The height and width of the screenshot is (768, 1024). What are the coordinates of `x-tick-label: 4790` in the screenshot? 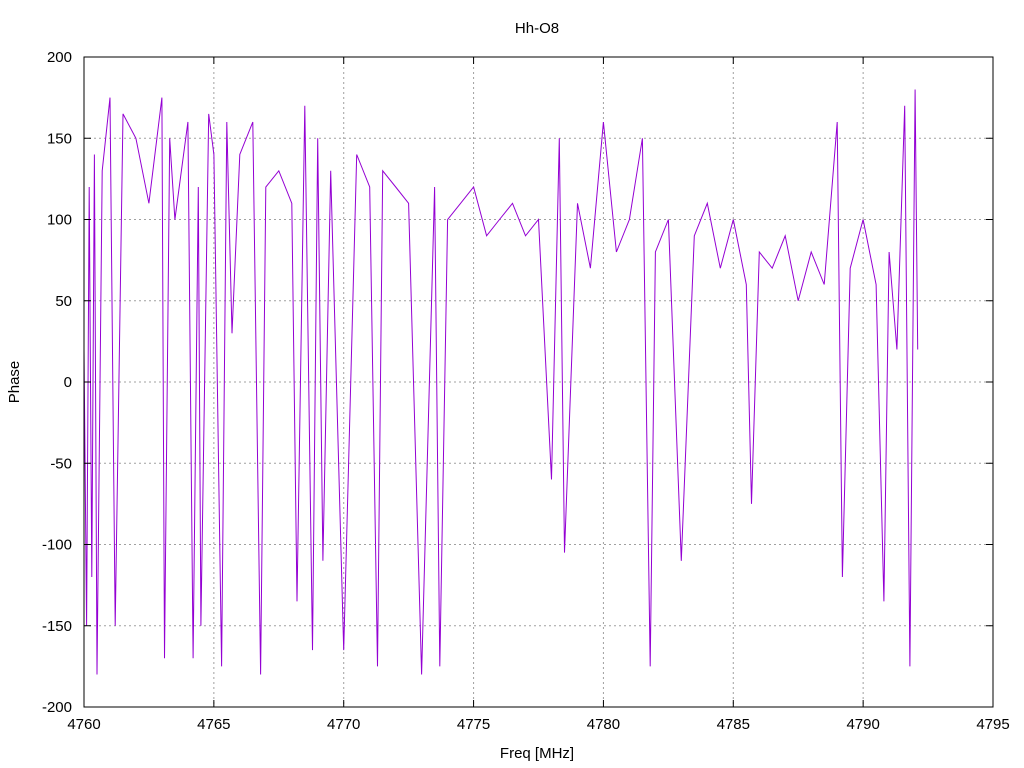 It's located at (862, 724).